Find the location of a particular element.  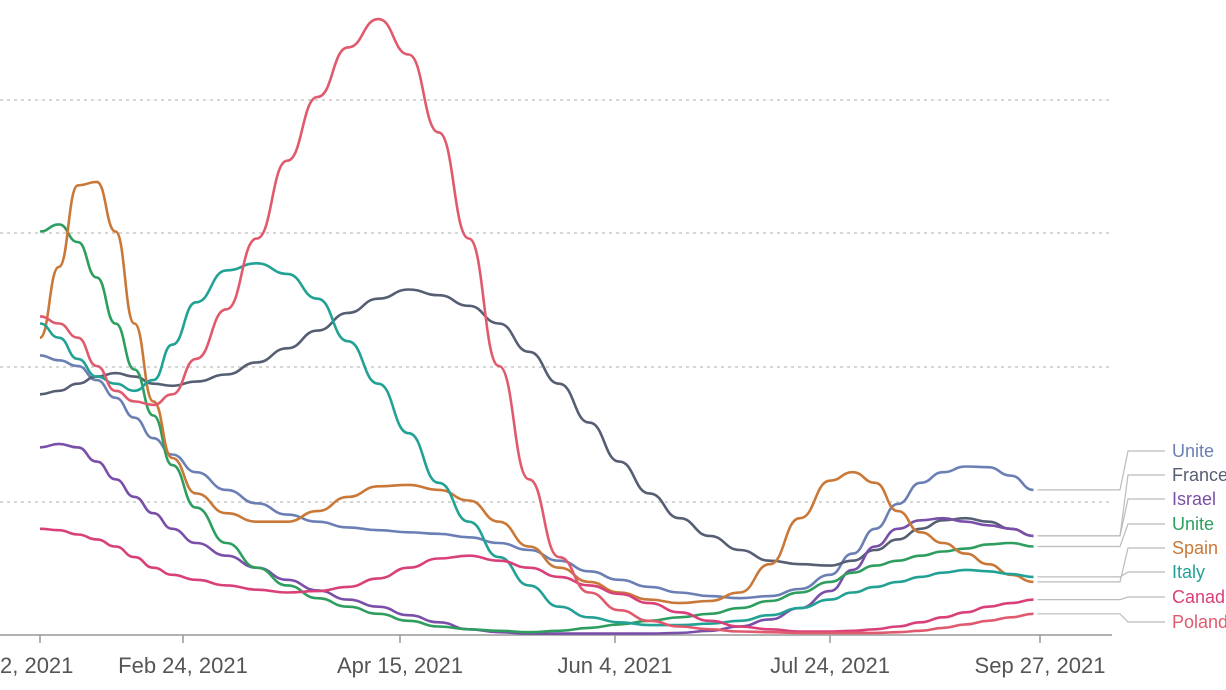

legend-entry: Israel is located at coordinates (1194, 499).